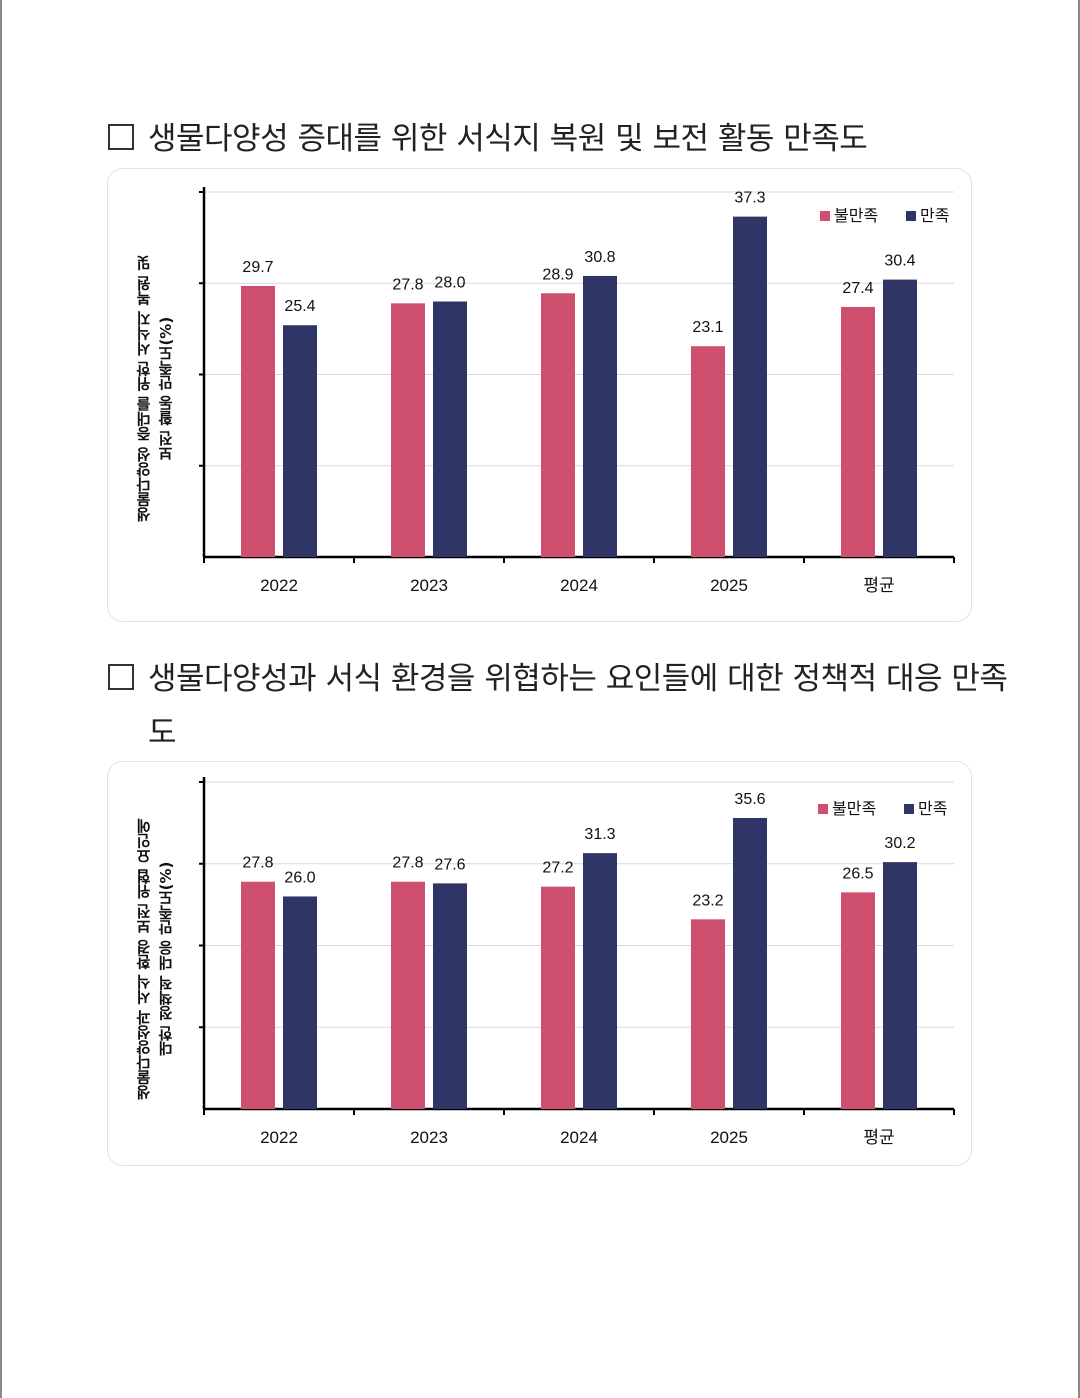 The height and width of the screenshot is (1398, 1080). What do you see at coordinates (557, 274) in the screenshot?
I see `data-label: 28.9` at bounding box center [557, 274].